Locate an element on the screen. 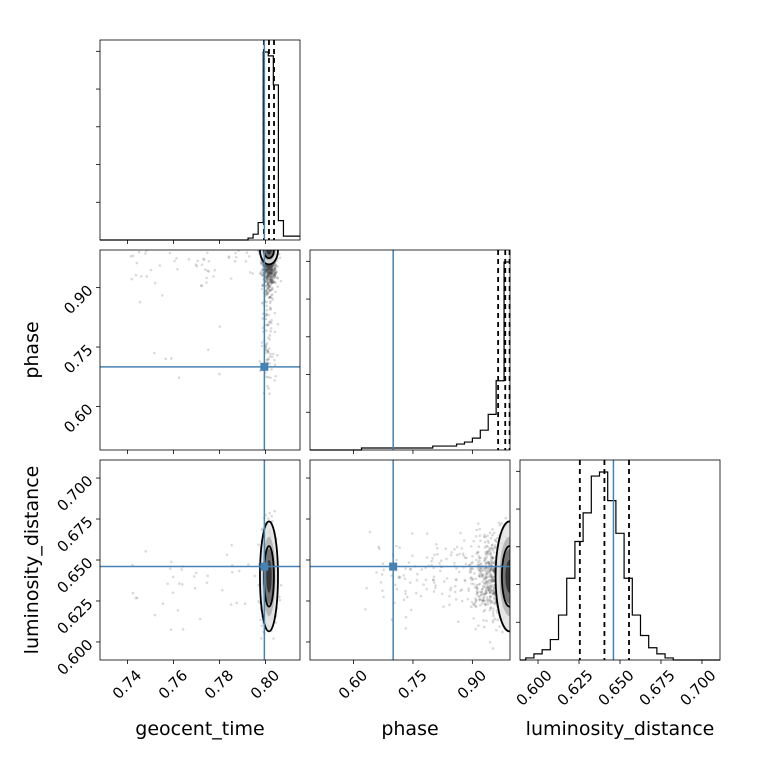  truth-marker-geocent_time-phase is located at coordinates (264, 366).